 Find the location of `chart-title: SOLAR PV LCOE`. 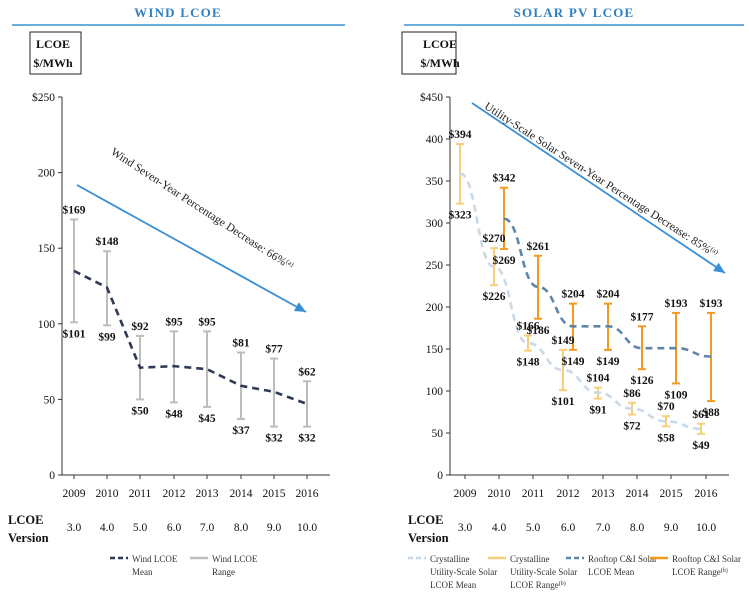

chart-title: SOLAR PV LCOE is located at coordinates (574, 12).